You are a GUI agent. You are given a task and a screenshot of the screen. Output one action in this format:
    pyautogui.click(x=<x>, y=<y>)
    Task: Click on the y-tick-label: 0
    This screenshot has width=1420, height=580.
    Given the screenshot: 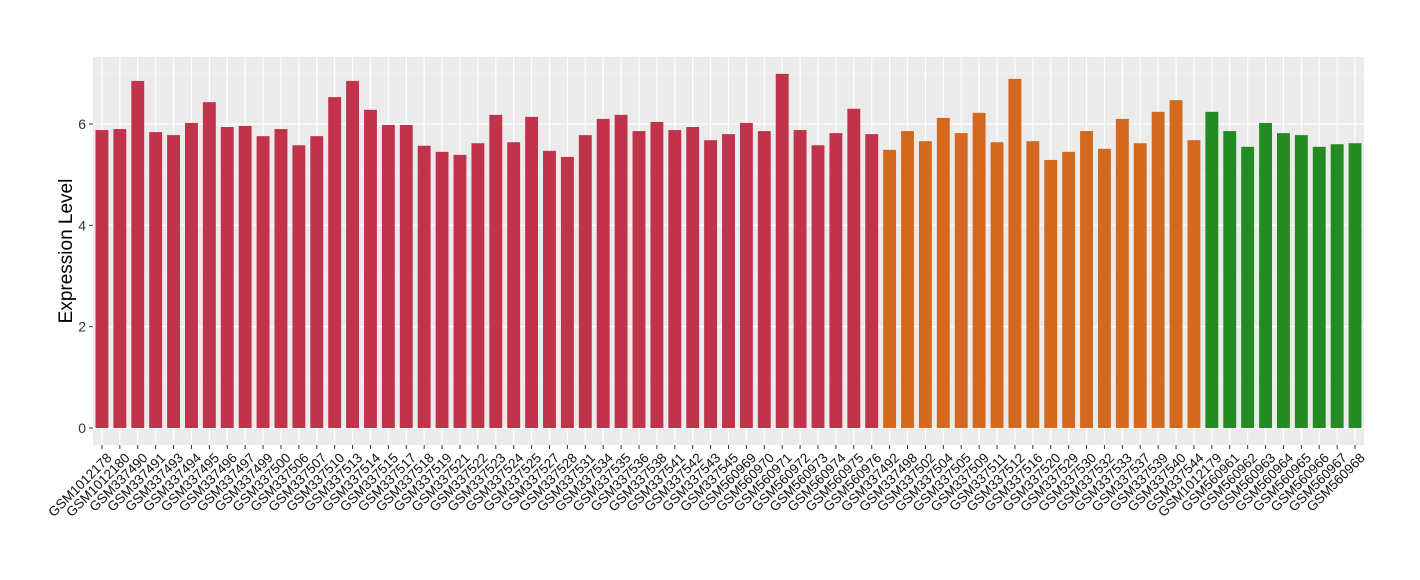 What is the action you would take?
    pyautogui.click(x=82, y=428)
    